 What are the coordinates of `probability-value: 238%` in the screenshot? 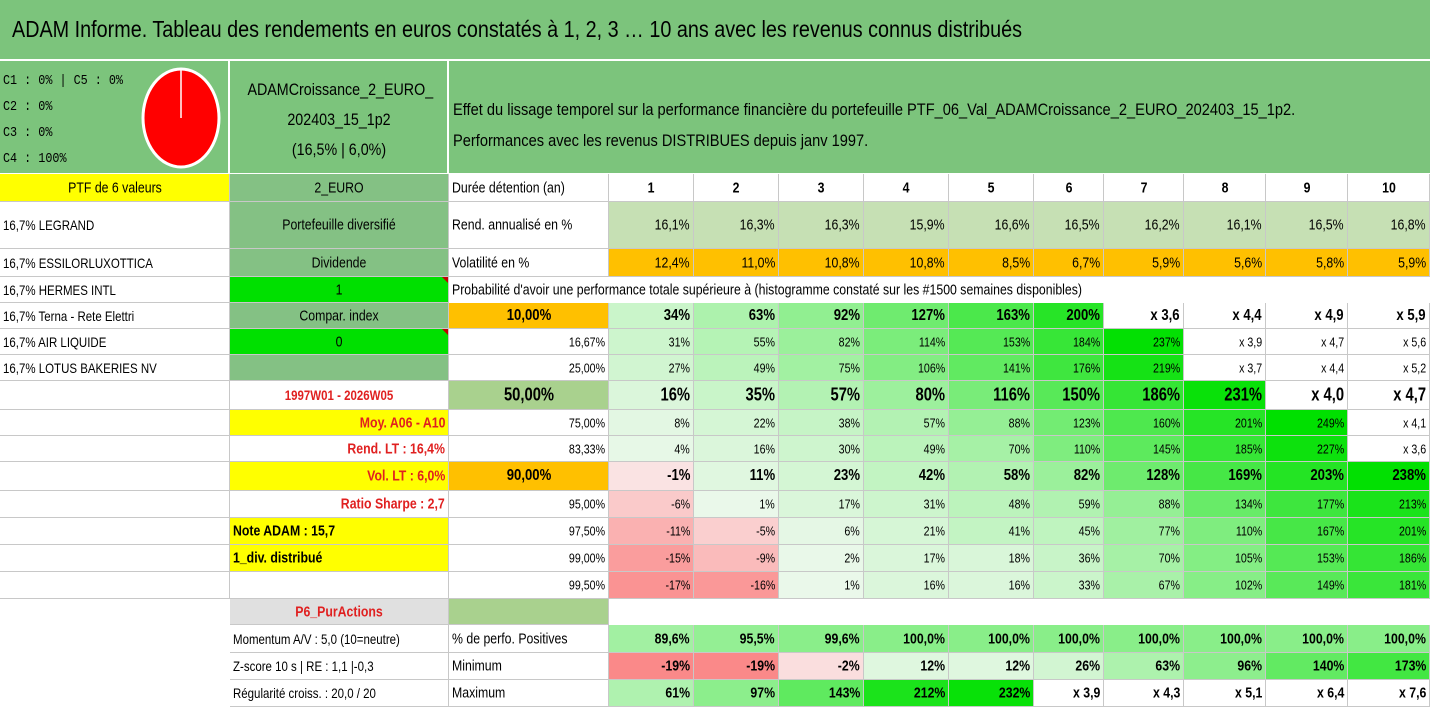 It's located at (1389, 476).